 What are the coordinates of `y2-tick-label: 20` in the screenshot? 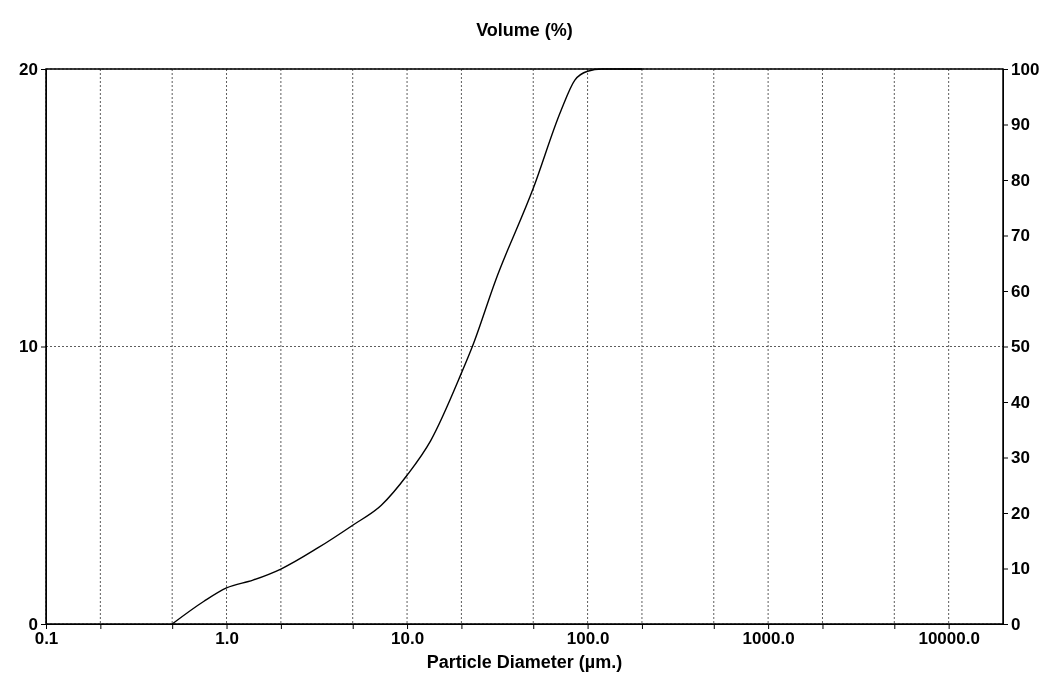 It's located at (1020, 513).